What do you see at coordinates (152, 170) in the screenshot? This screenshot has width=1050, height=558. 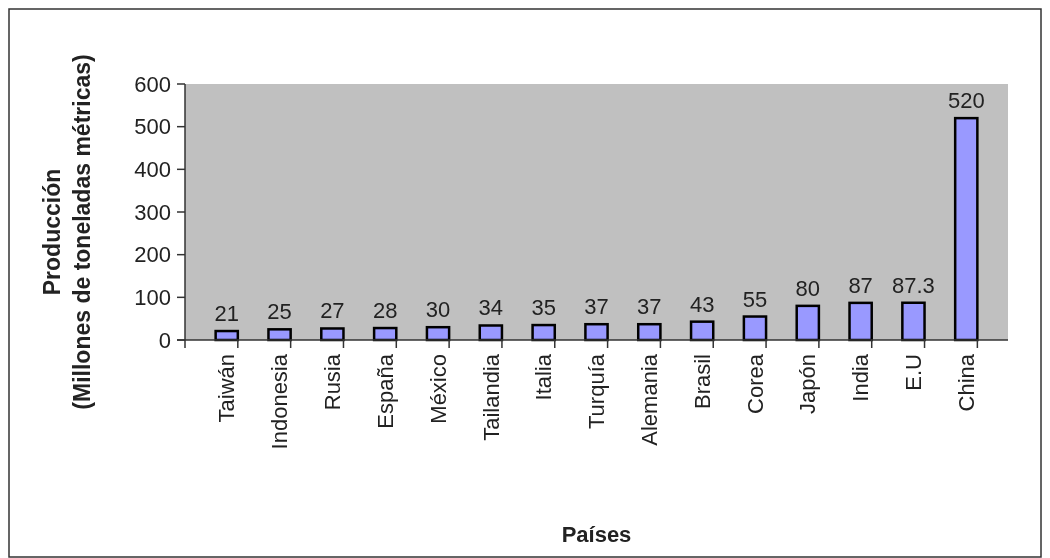 I see `y-tick-label: 400` at bounding box center [152, 170].